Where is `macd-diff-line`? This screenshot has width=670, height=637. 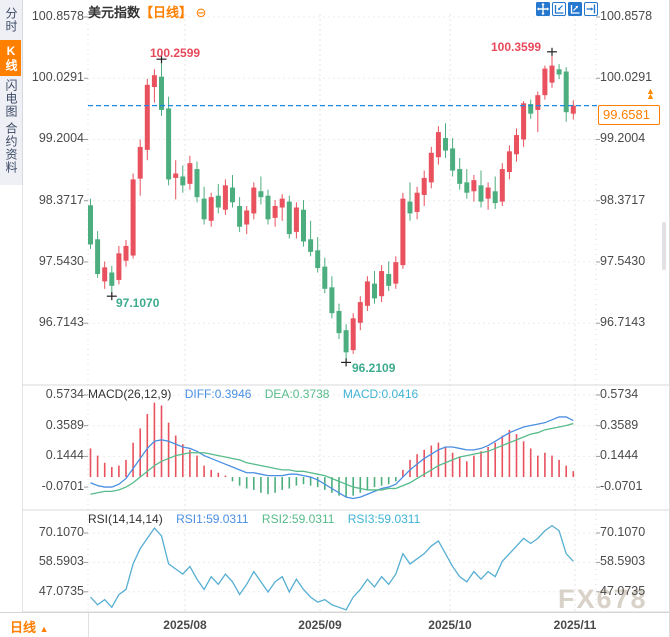
macd-diff-line is located at coordinates (332, 458).